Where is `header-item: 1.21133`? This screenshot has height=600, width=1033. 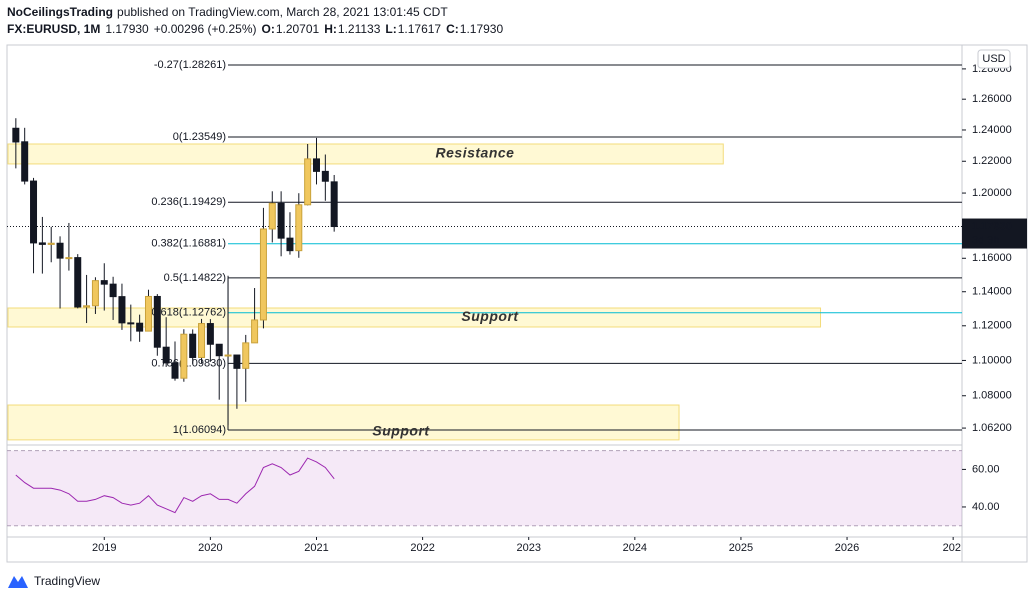 header-item: 1.21133 is located at coordinates (359, 29).